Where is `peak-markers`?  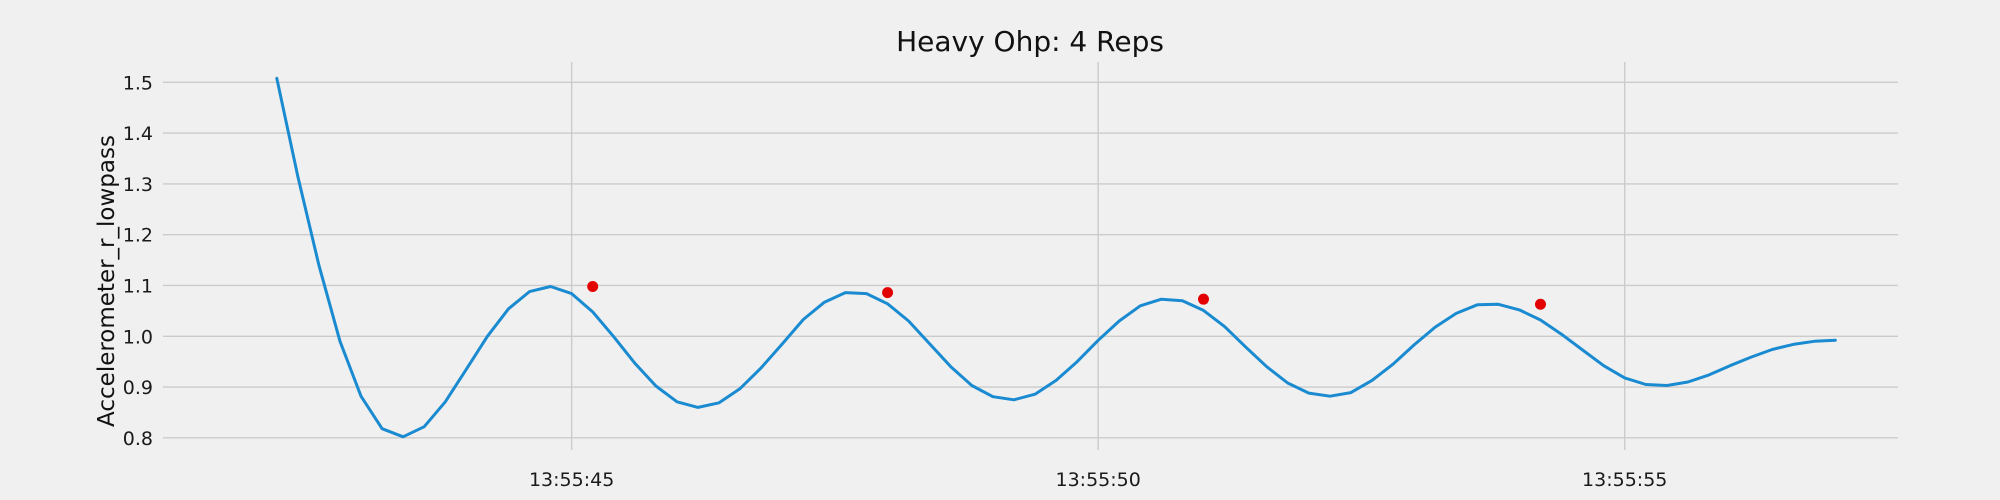 peak-markers is located at coordinates (1066, 295).